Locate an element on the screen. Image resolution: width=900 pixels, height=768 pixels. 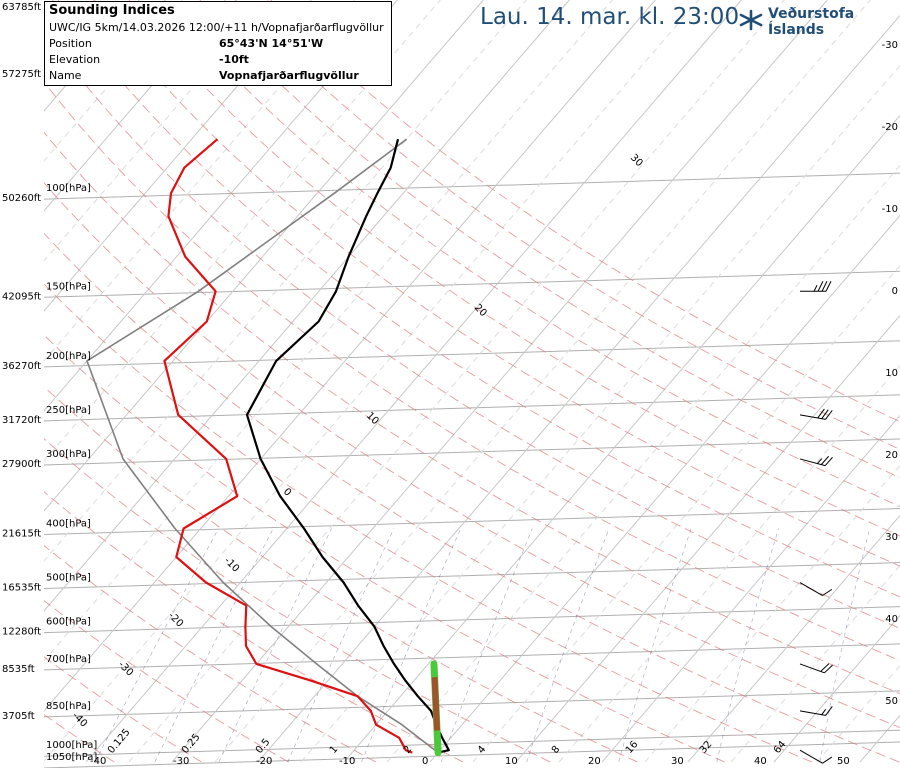
altitude-label: 42095ft is located at coordinates (21, 296).